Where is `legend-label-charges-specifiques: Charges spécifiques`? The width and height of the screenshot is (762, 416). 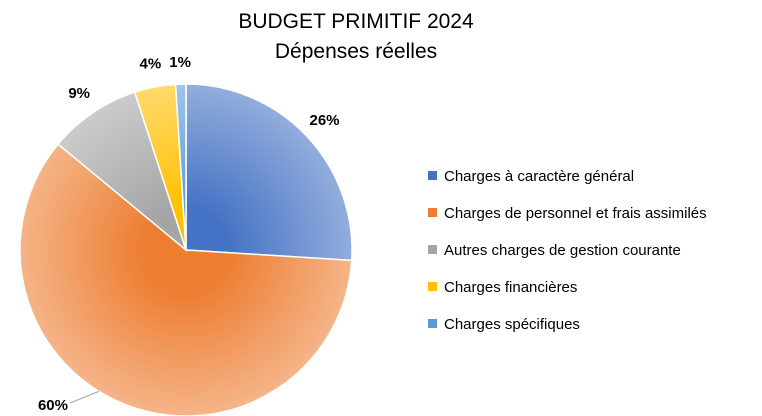 legend-label-charges-specifiques: Charges spécifiques is located at coordinates (512, 324).